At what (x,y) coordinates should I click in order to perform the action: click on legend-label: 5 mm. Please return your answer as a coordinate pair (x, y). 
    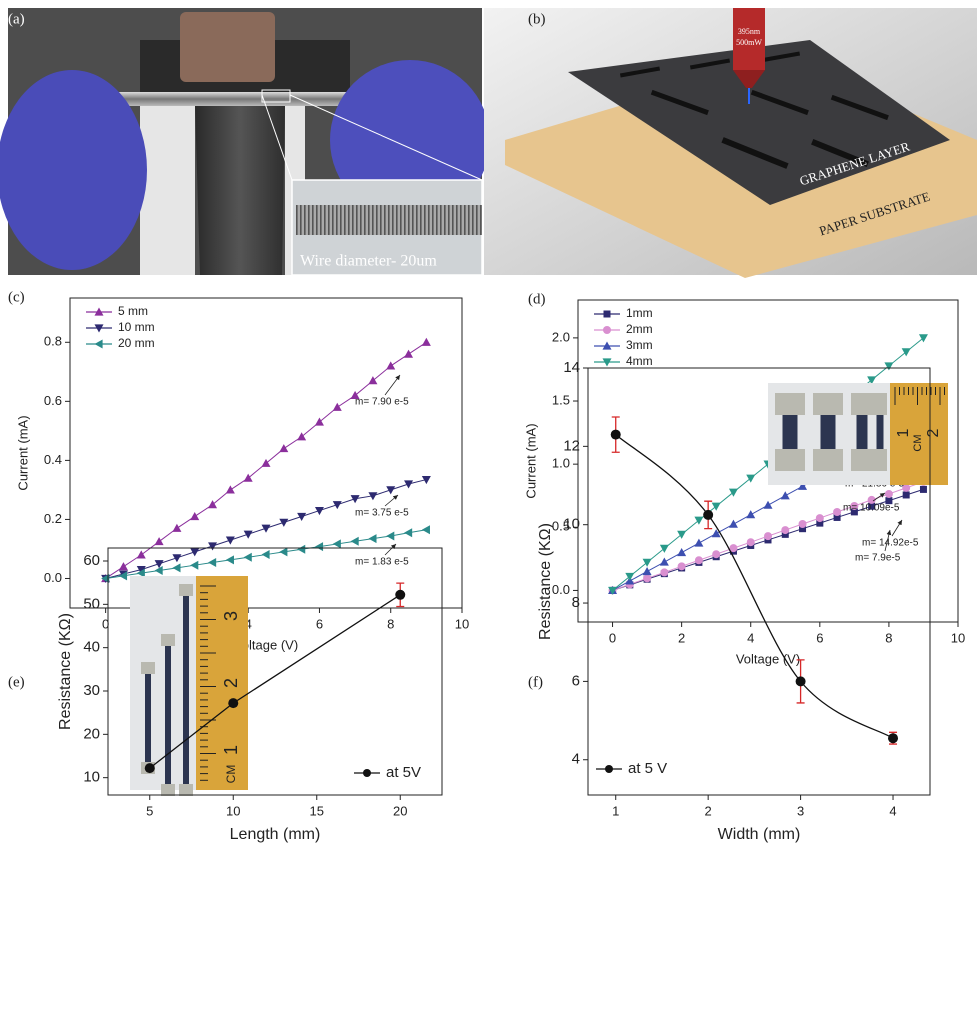
    Looking at the image, I should click on (133, 311).